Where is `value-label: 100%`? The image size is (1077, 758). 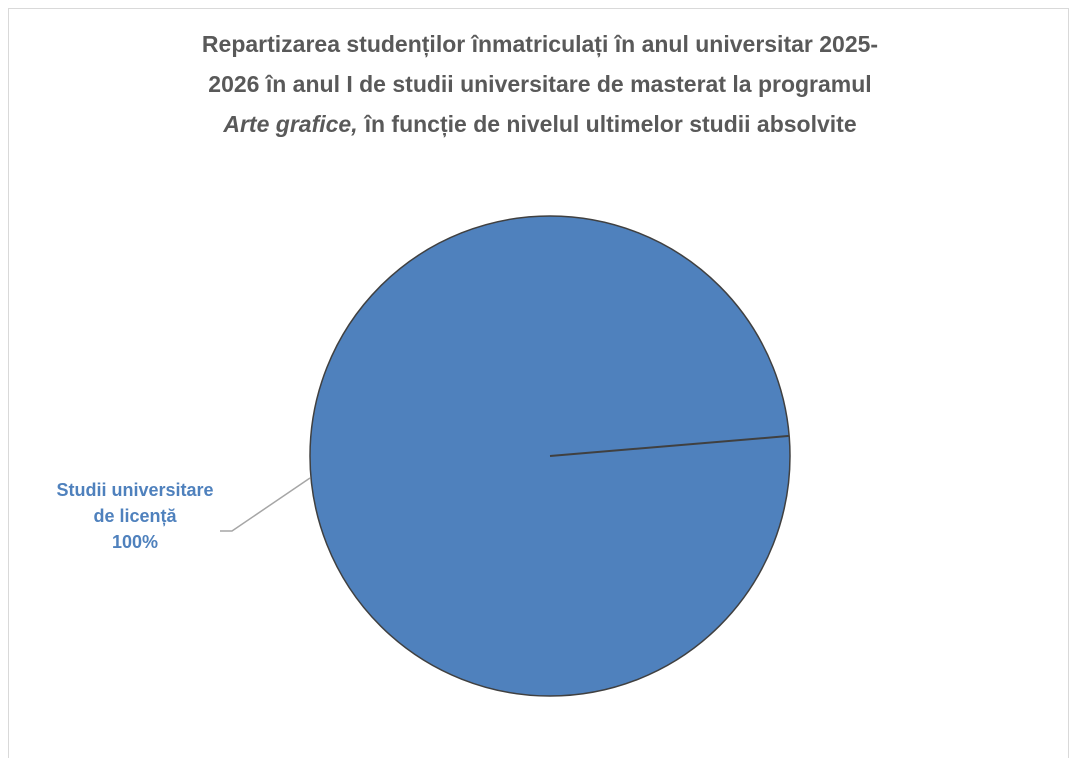 value-label: 100% is located at coordinates (135, 542).